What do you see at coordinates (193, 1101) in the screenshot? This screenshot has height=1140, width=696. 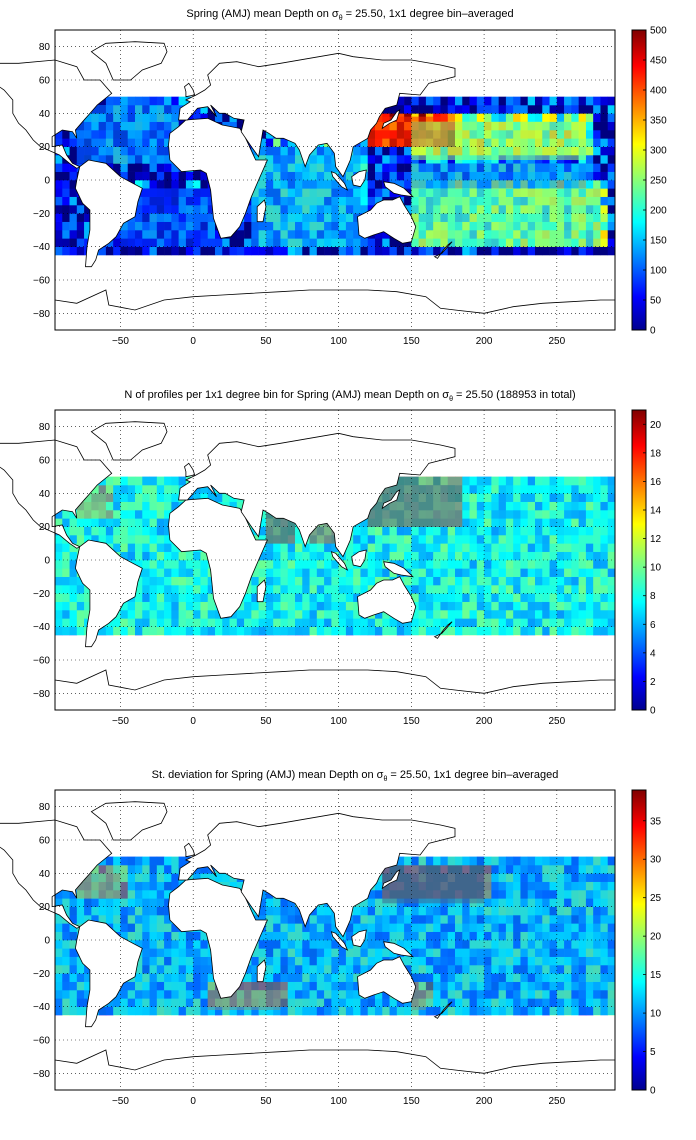 I see `x-tick-label: 0` at bounding box center [193, 1101].